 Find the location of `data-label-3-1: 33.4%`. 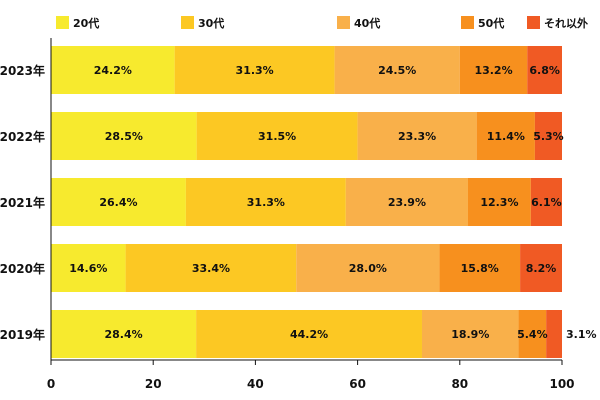

data-label-3-1: 33.4% is located at coordinates (211, 268).